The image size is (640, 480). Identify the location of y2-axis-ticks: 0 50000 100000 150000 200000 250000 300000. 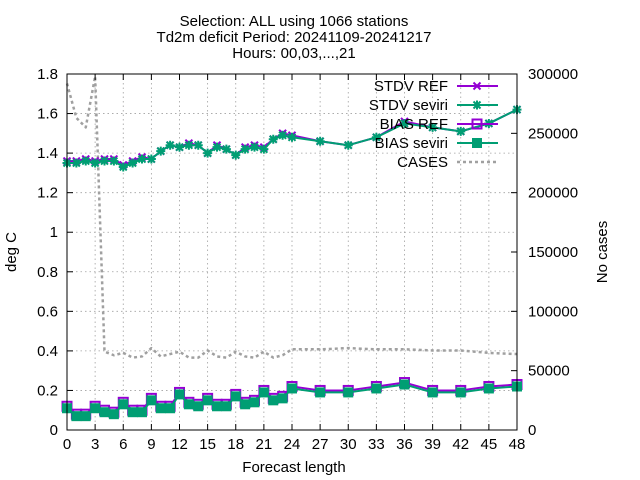
(544, 252).